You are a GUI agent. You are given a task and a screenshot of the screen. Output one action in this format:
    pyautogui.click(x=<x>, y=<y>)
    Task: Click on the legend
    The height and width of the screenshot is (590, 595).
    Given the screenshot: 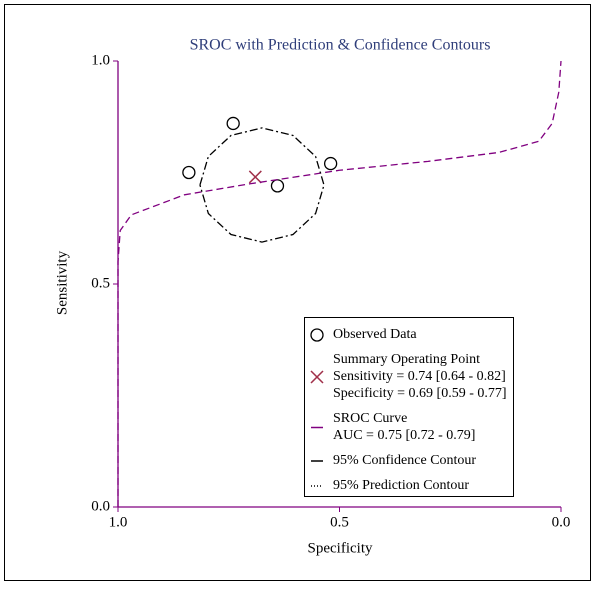 What is the action you would take?
    pyautogui.click(x=409, y=407)
    